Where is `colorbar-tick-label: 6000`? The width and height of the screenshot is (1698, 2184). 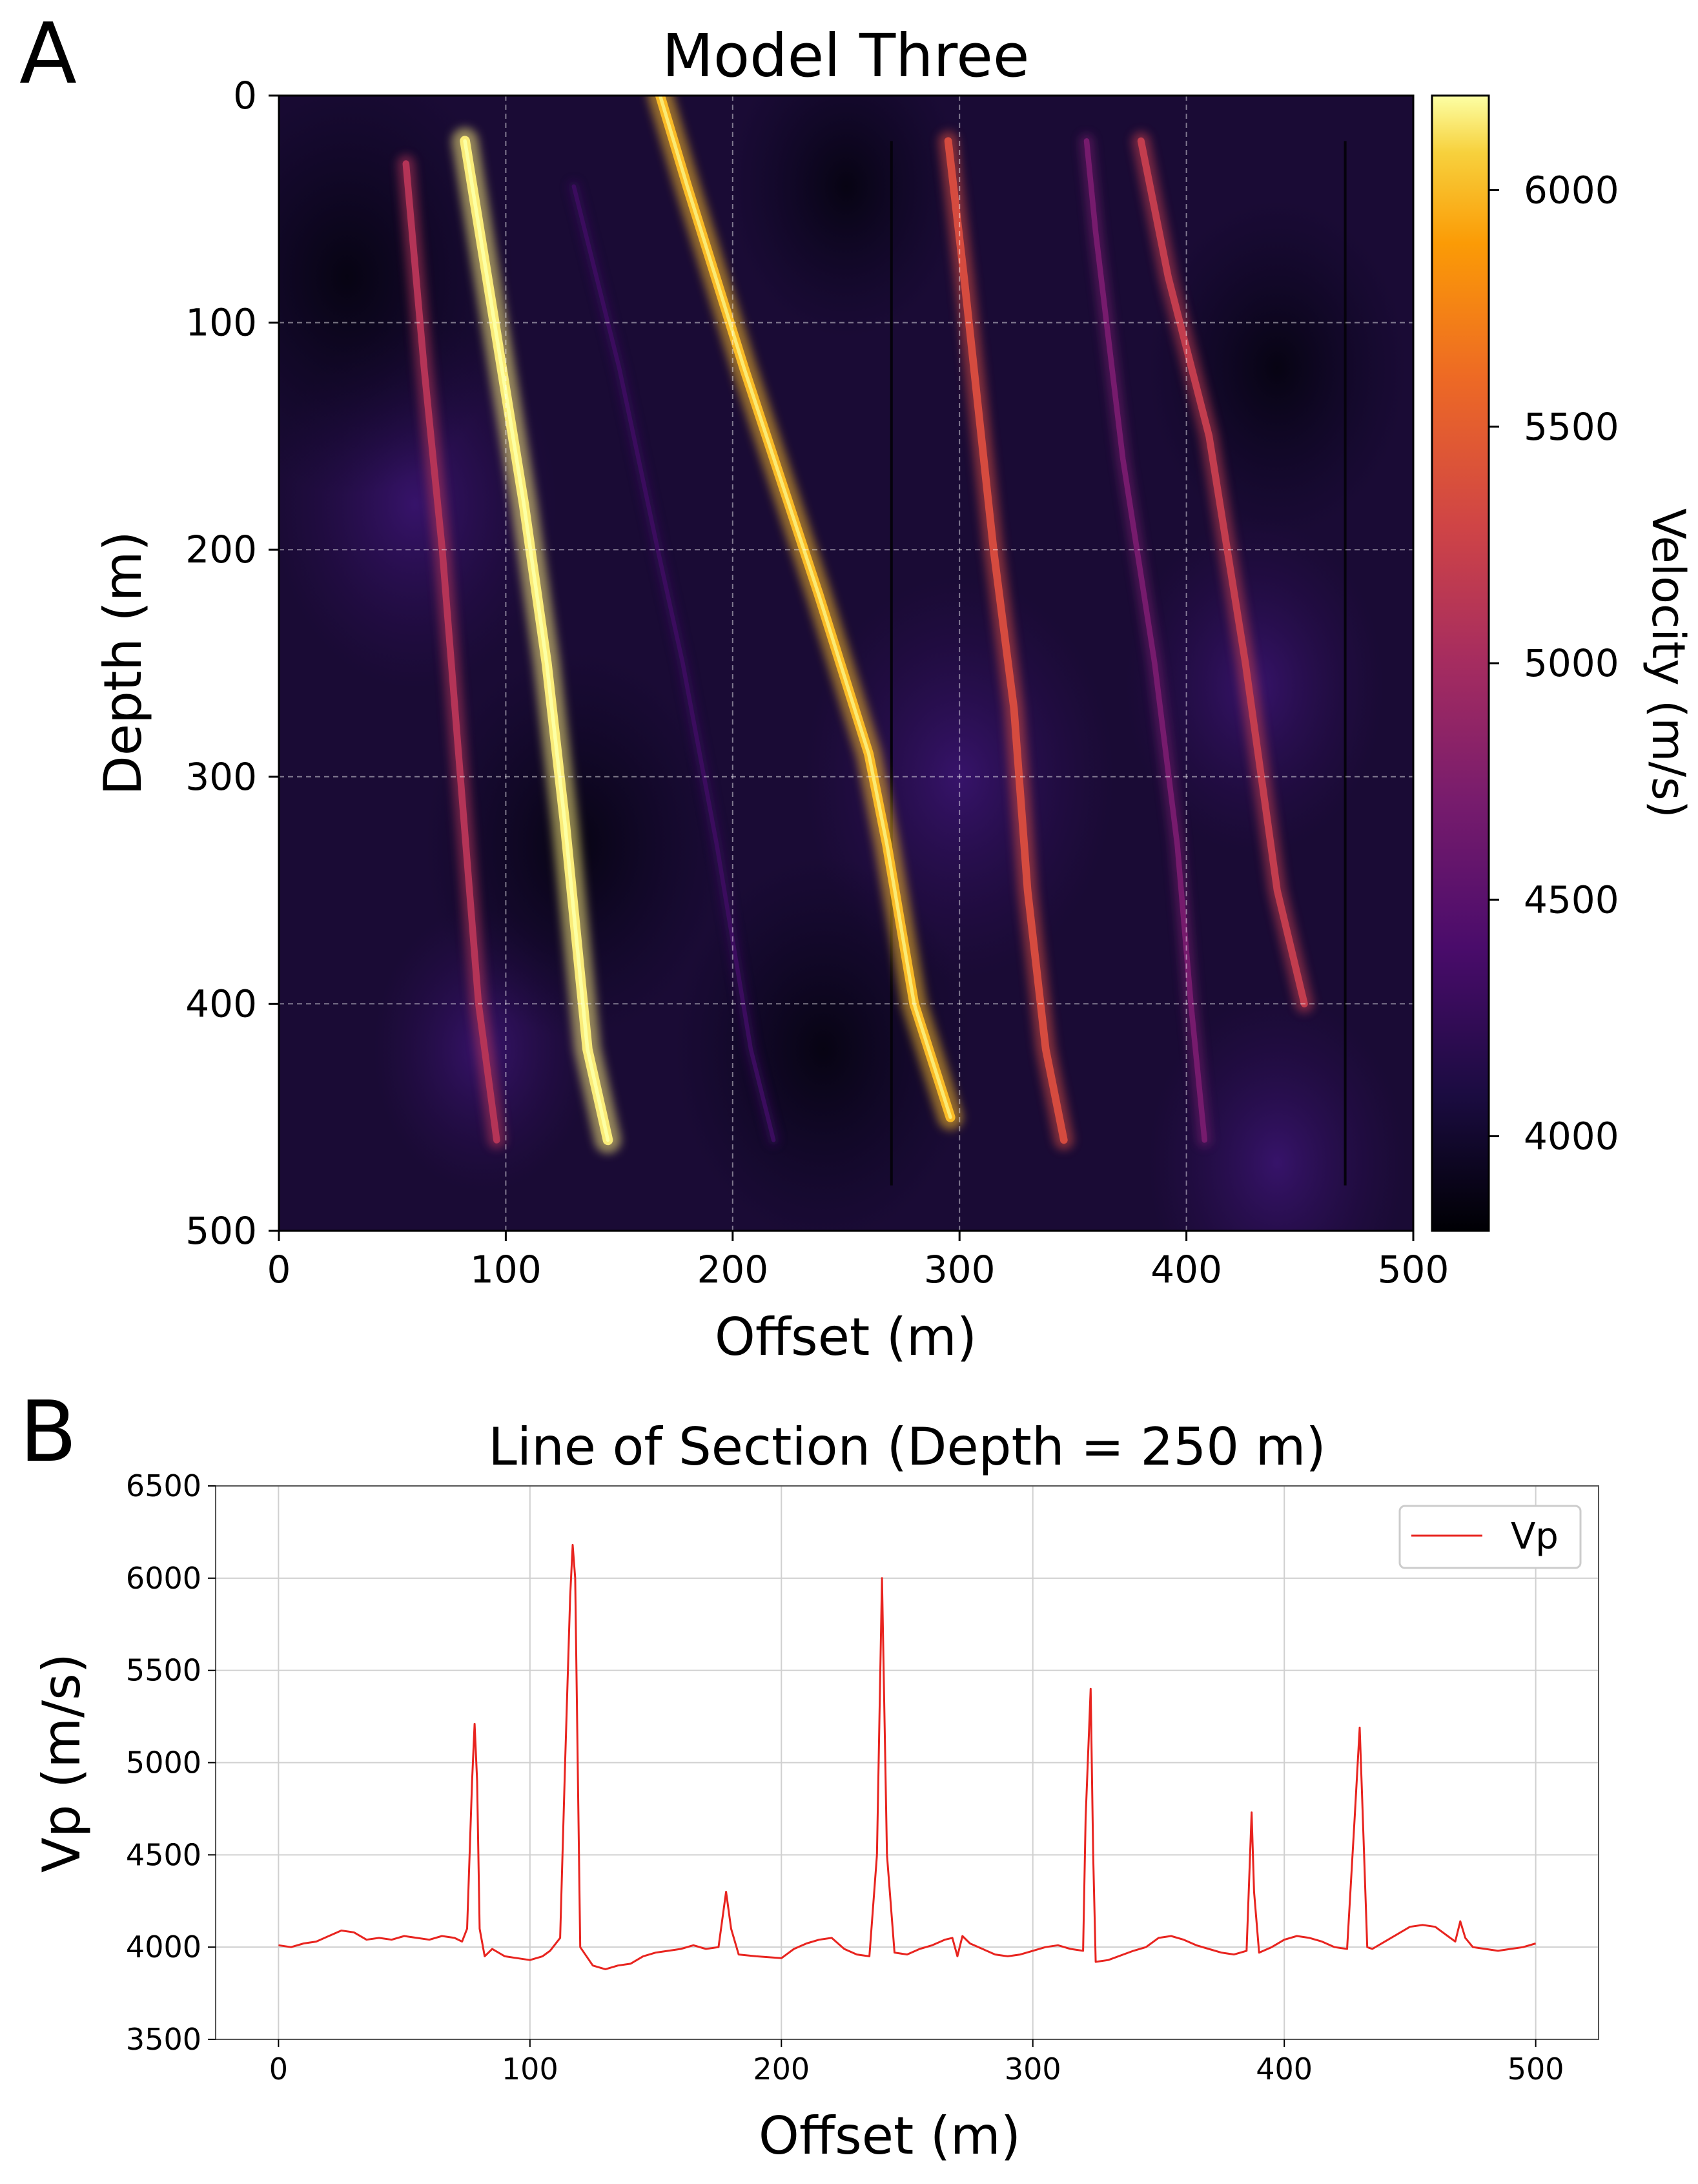 colorbar-tick-label: 6000 is located at coordinates (1571, 190).